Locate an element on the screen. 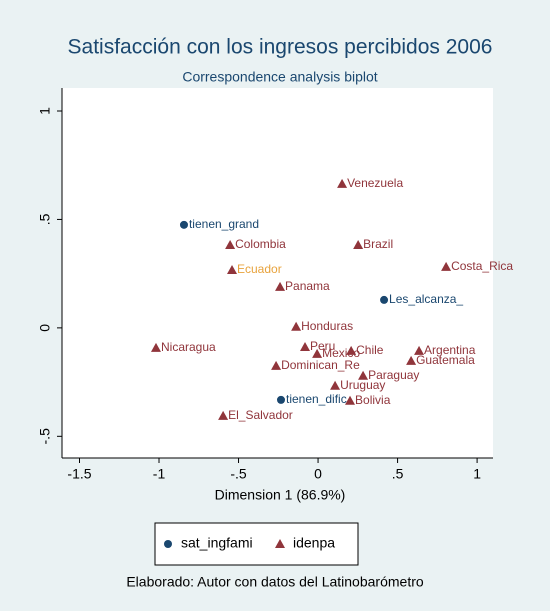  point-label: Costa_Rica is located at coordinates (482, 266).